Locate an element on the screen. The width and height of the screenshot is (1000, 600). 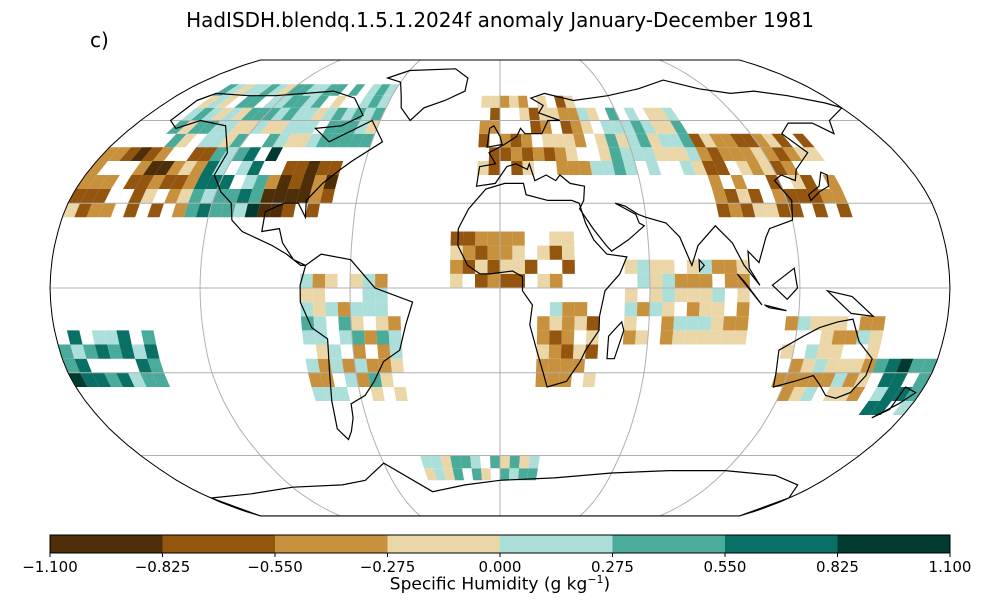
colorbar-tick-label: −0.275 is located at coordinates (387, 567).